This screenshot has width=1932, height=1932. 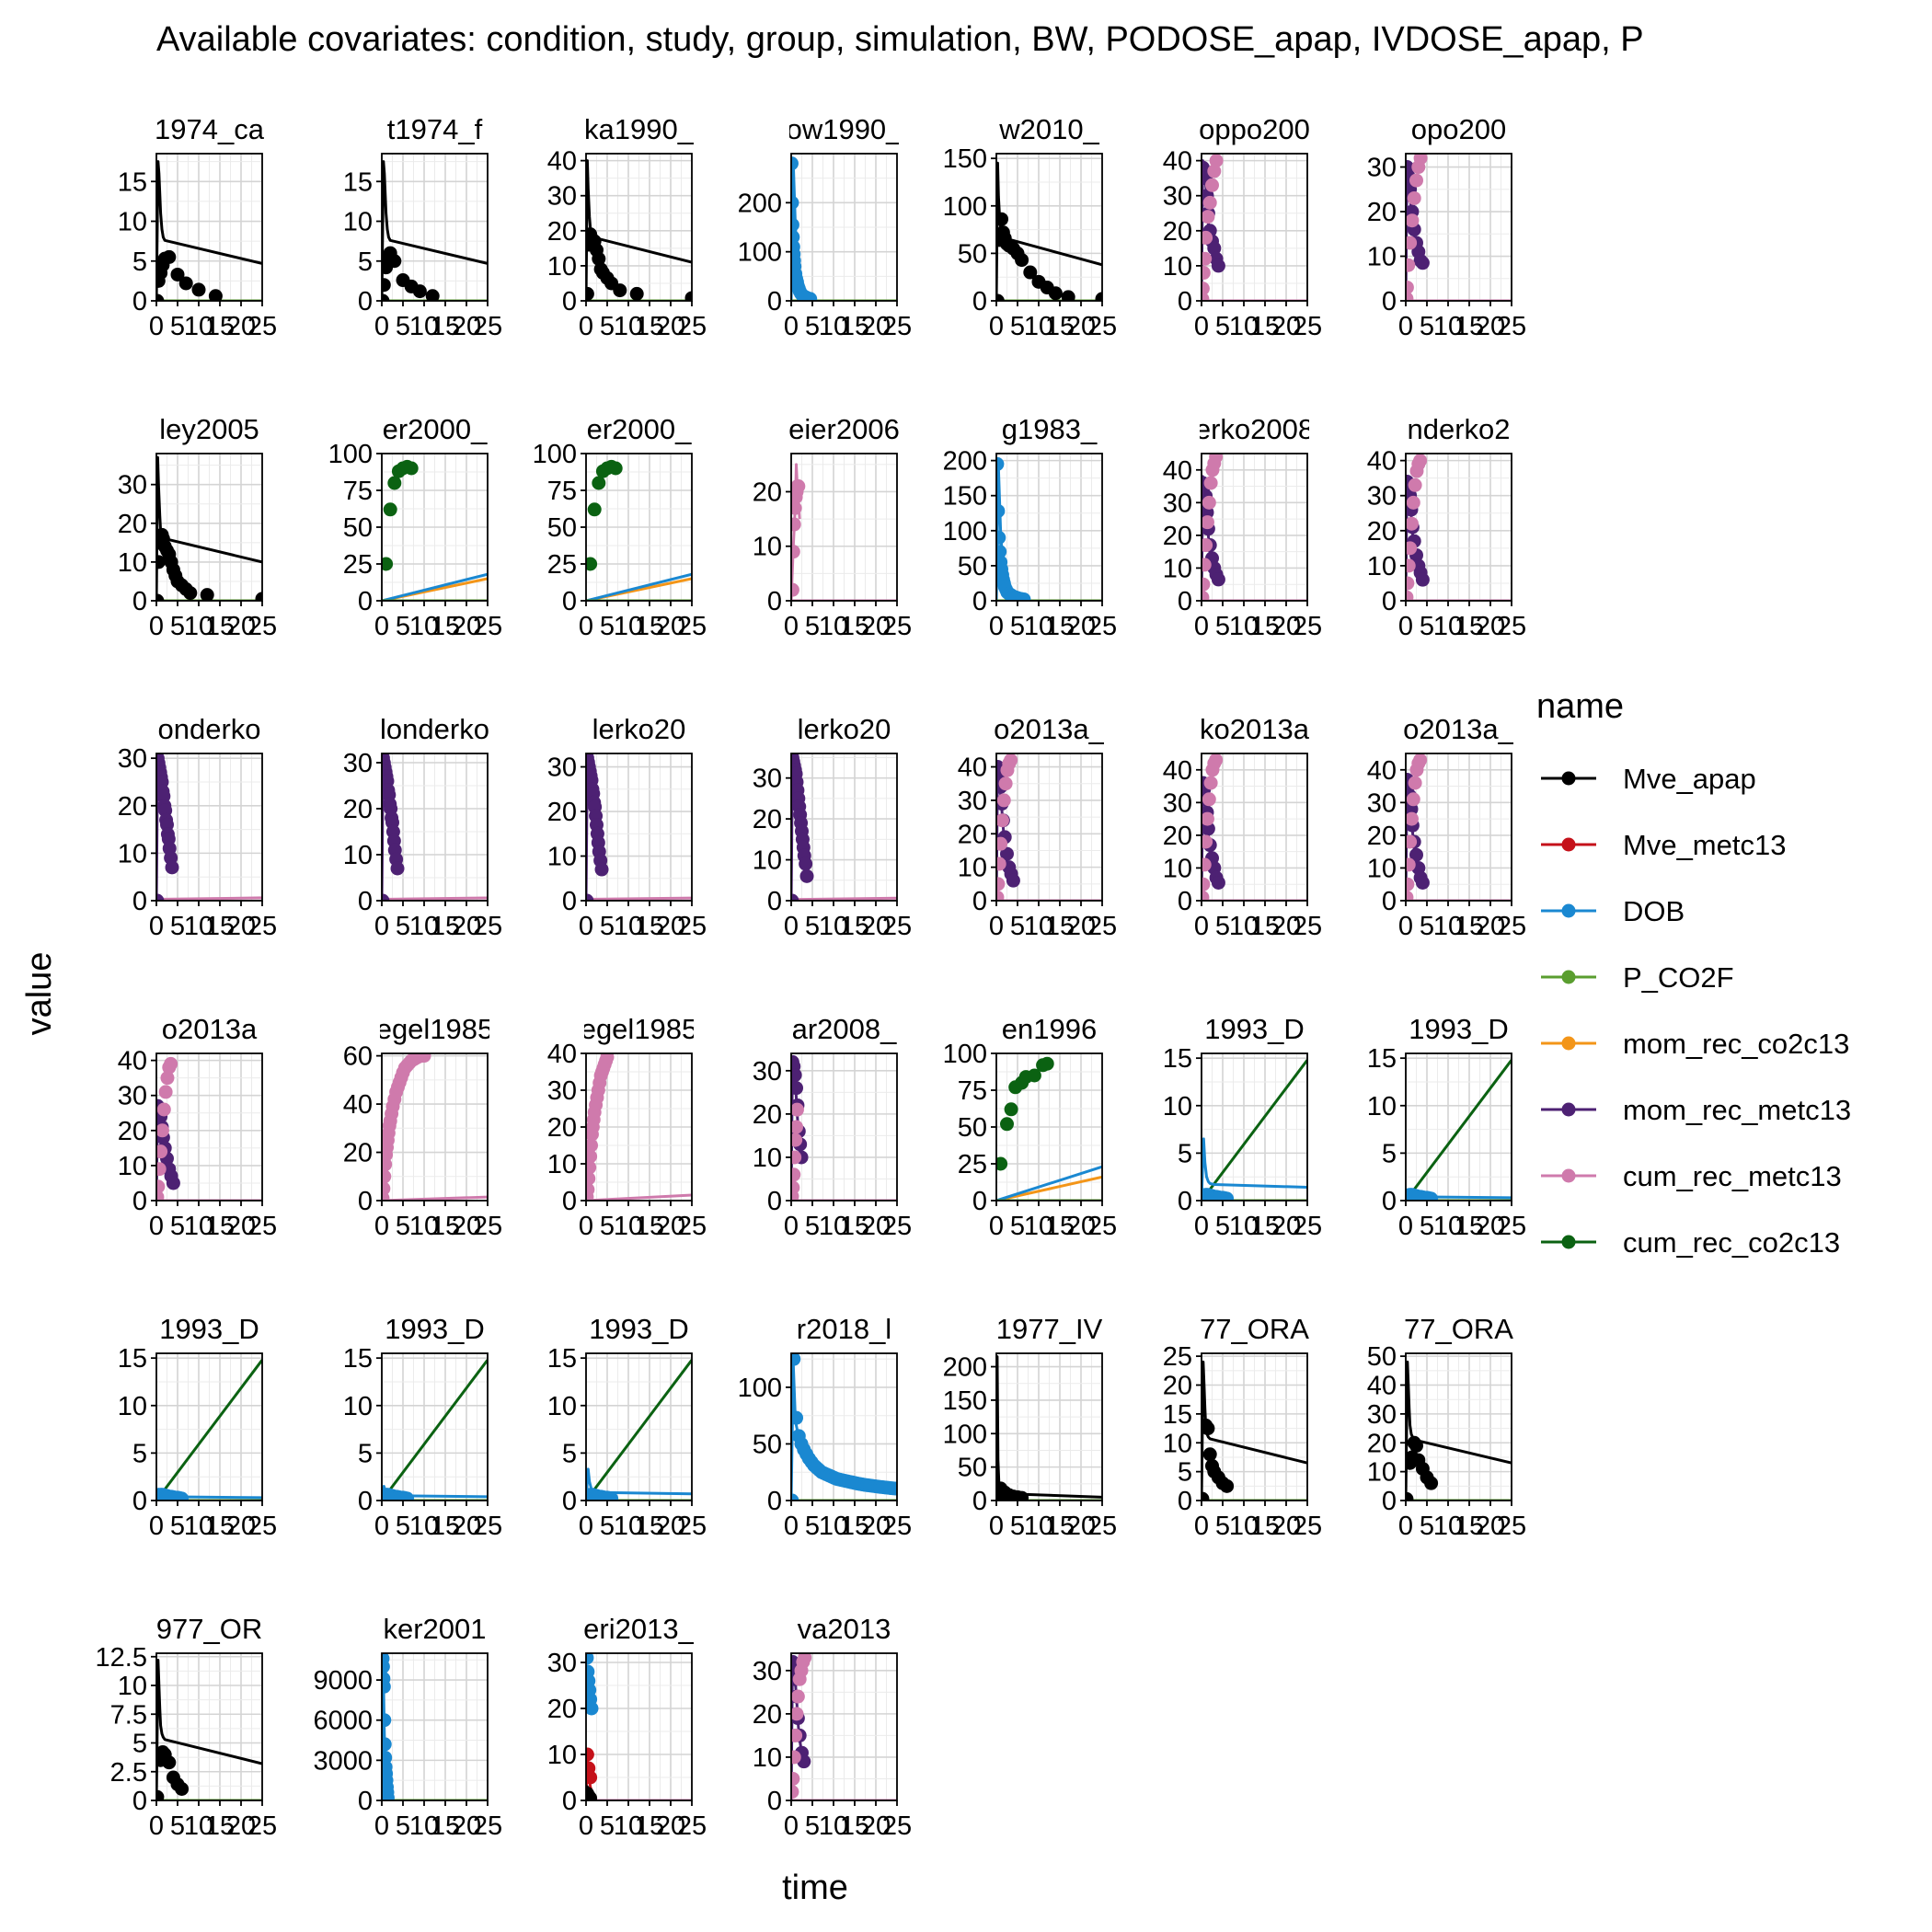 I want to click on facet-strip-label: 1974_ca, so click(x=210, y=129).